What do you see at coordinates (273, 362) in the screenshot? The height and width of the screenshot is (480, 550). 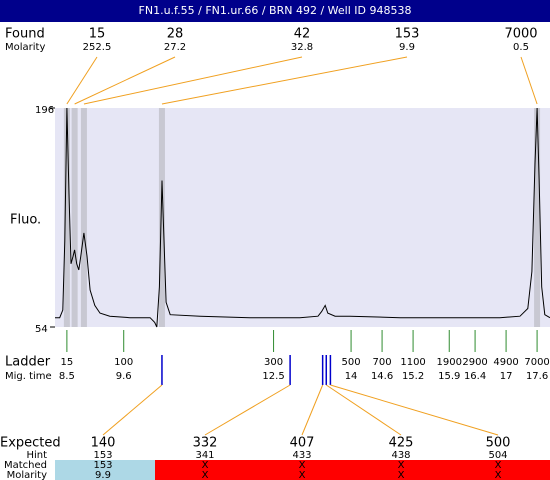 I see `ladder-size: 300` at bounding box center [273, 362].